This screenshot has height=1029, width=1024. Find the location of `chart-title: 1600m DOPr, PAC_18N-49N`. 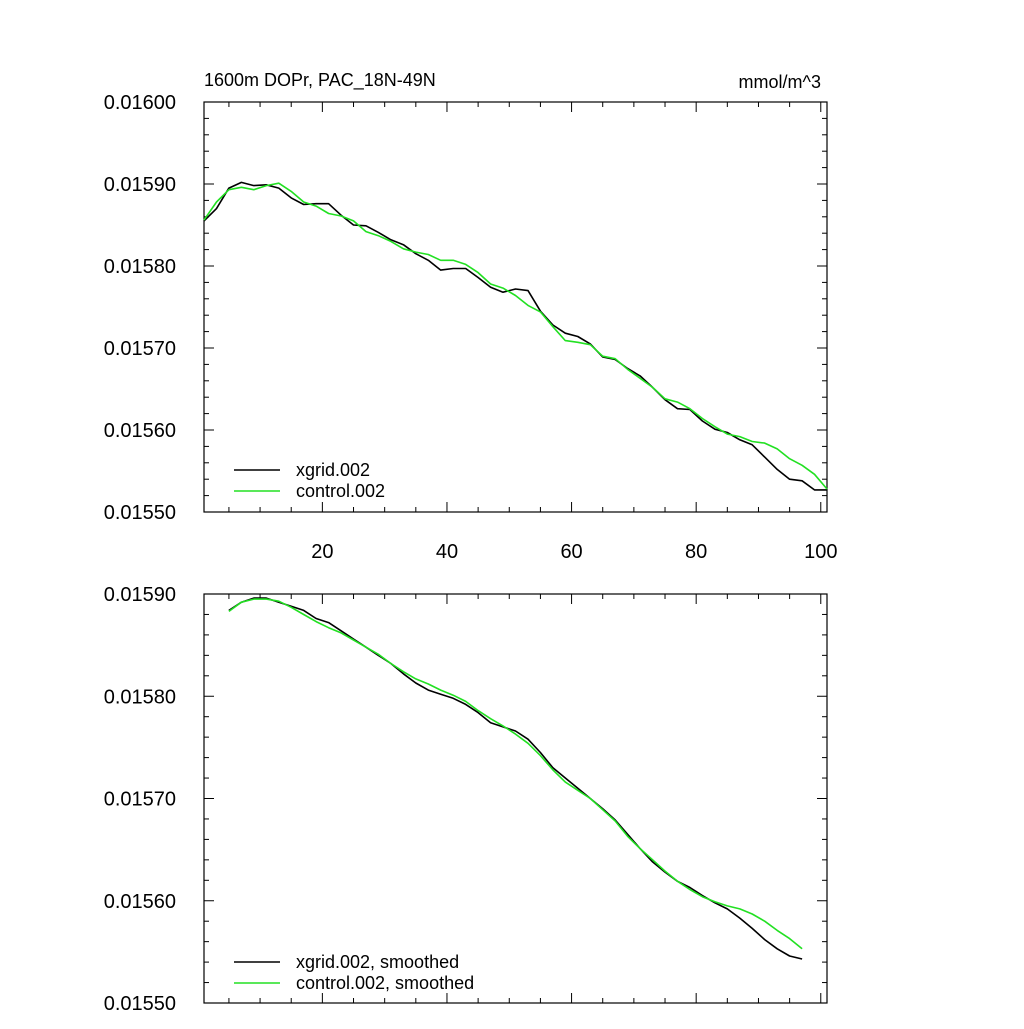

chart-title: 1600m DOPr, PAC_18N-49N is located at coordinates (320, 80).